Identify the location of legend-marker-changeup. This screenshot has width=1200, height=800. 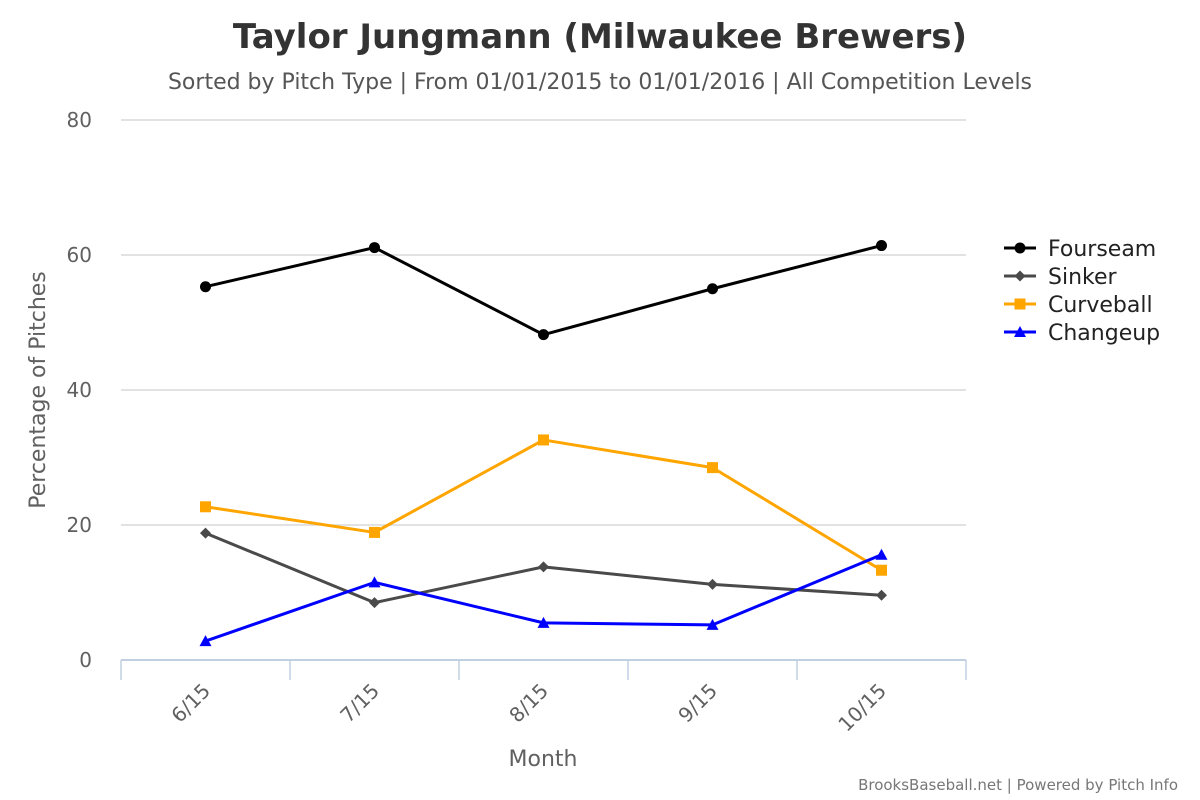
(1020, 331).